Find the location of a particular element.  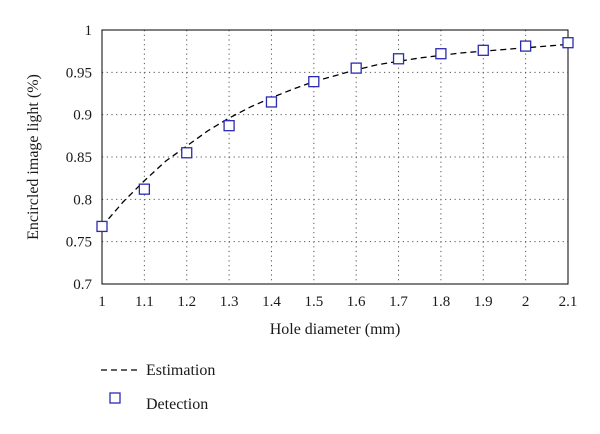

legend: Estimation Detection is located at coordinates (158, 387).